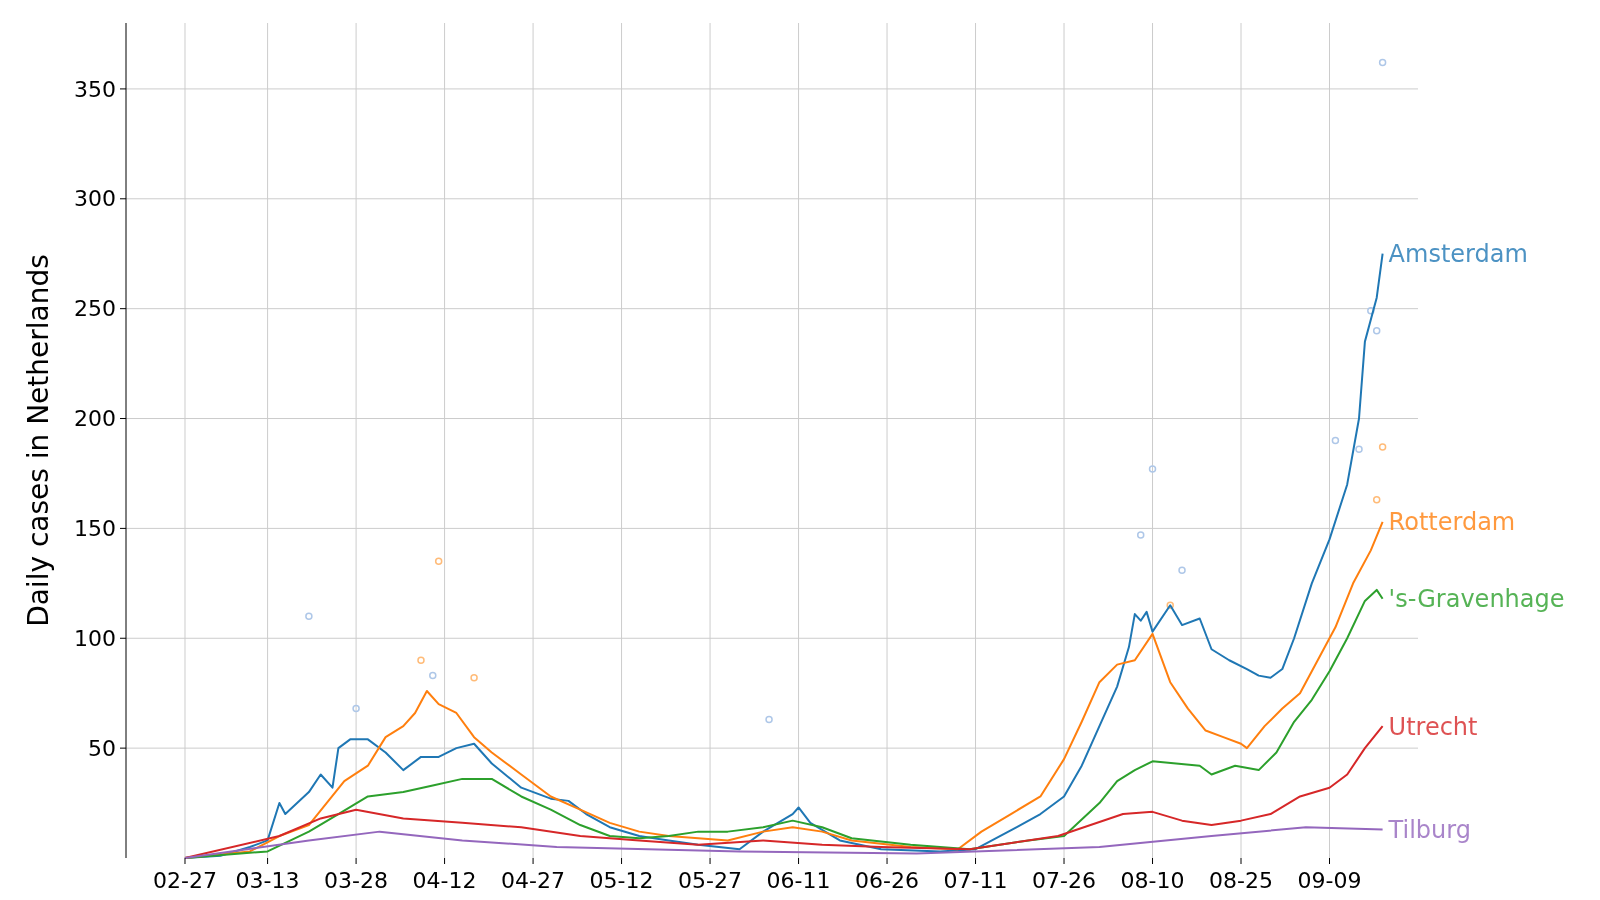 This screenshot has width=1600, height=900. I want to click on x-tick-label: 06-26, so click(887, 880).